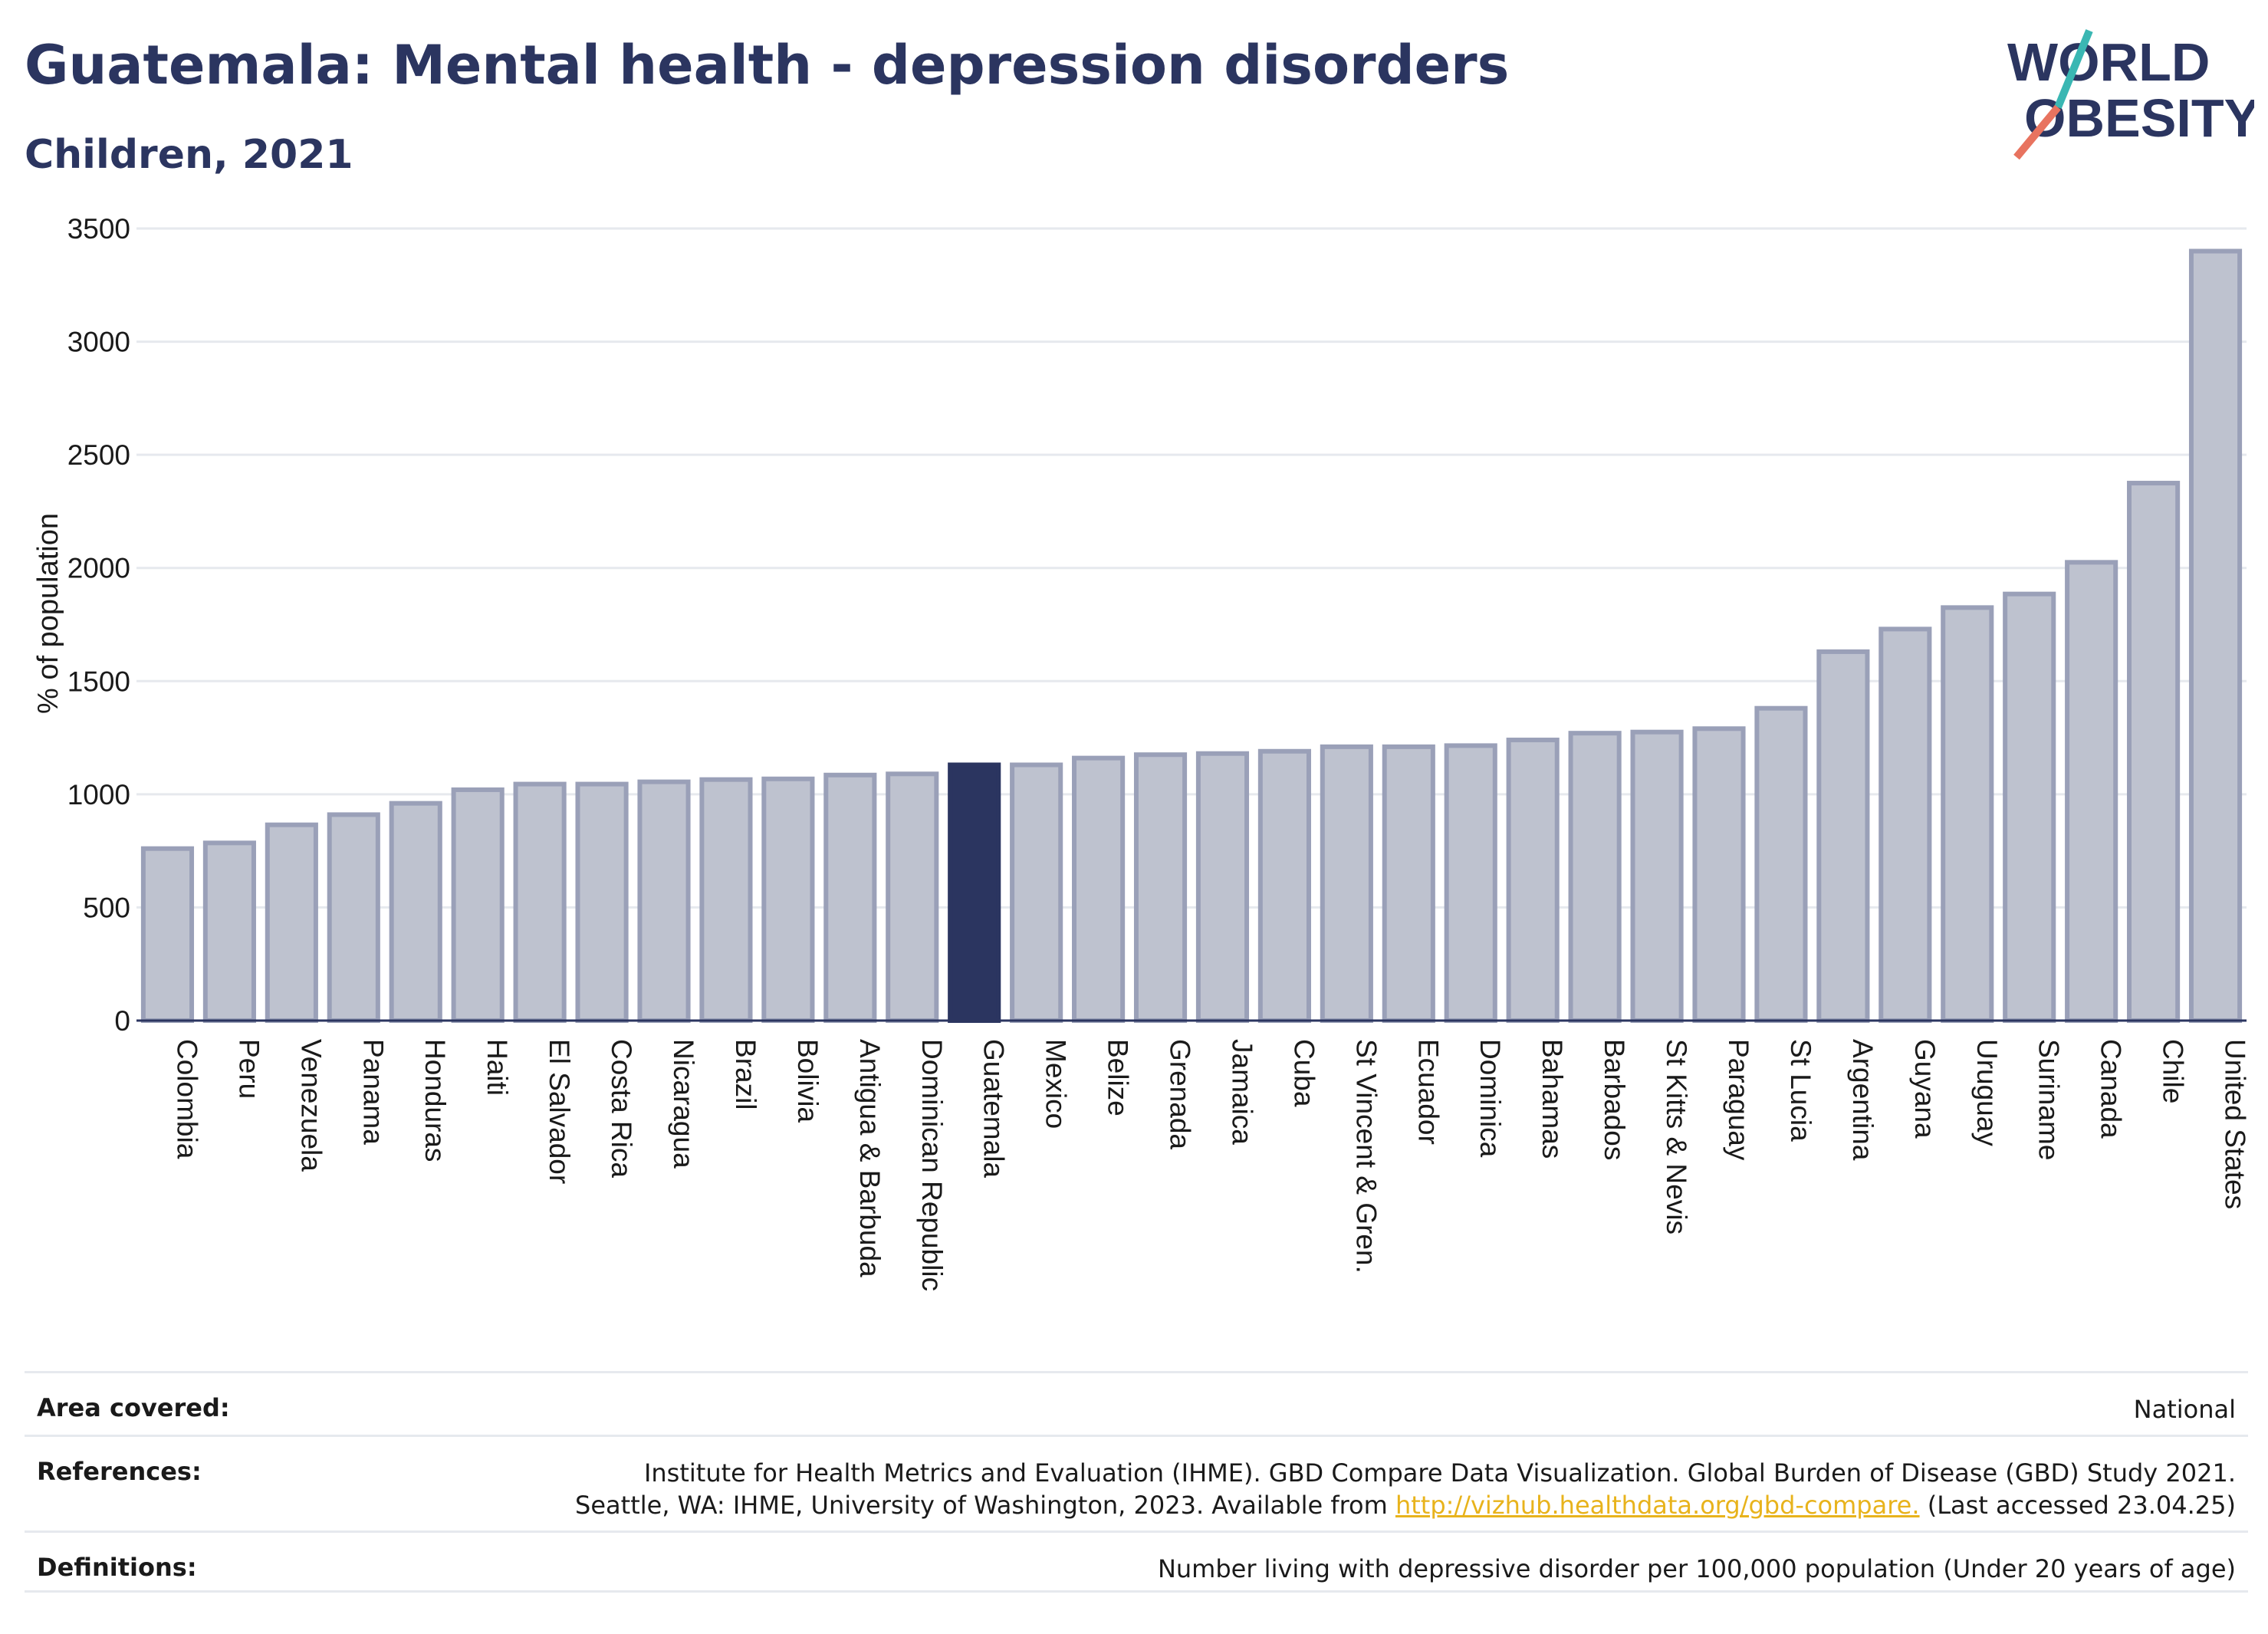 The image size is (2268, 1634). I want to click on logo-slash-teal, so click(2073, 69).